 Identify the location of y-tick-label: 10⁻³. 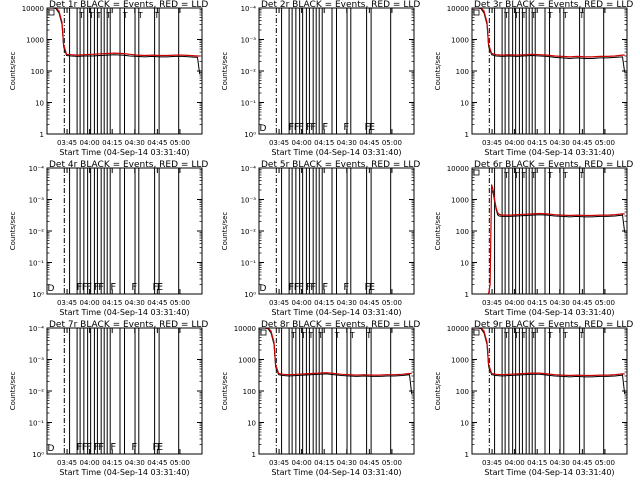
(249, 201).